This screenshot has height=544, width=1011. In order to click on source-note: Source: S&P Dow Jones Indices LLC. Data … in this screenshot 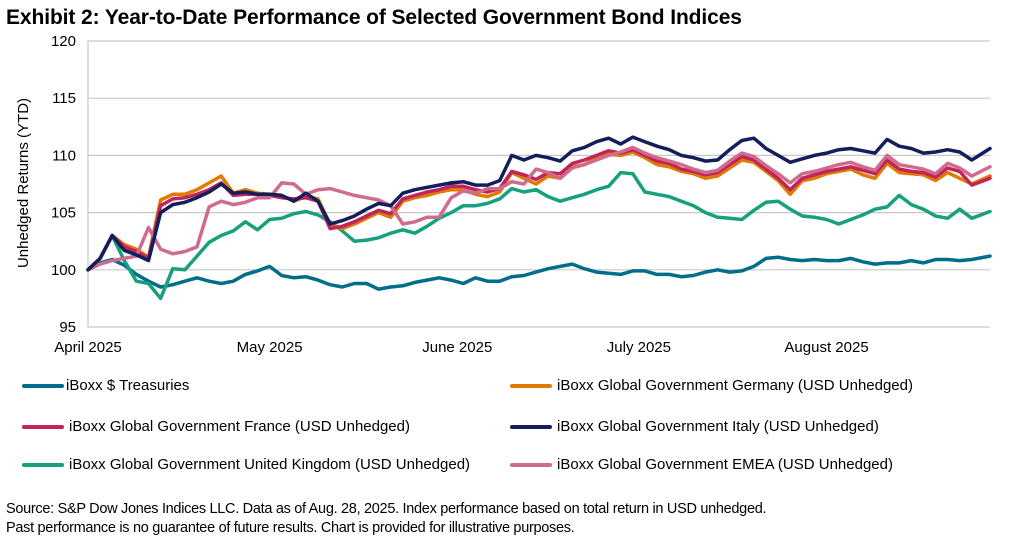, I will do `click(386, 519)`.